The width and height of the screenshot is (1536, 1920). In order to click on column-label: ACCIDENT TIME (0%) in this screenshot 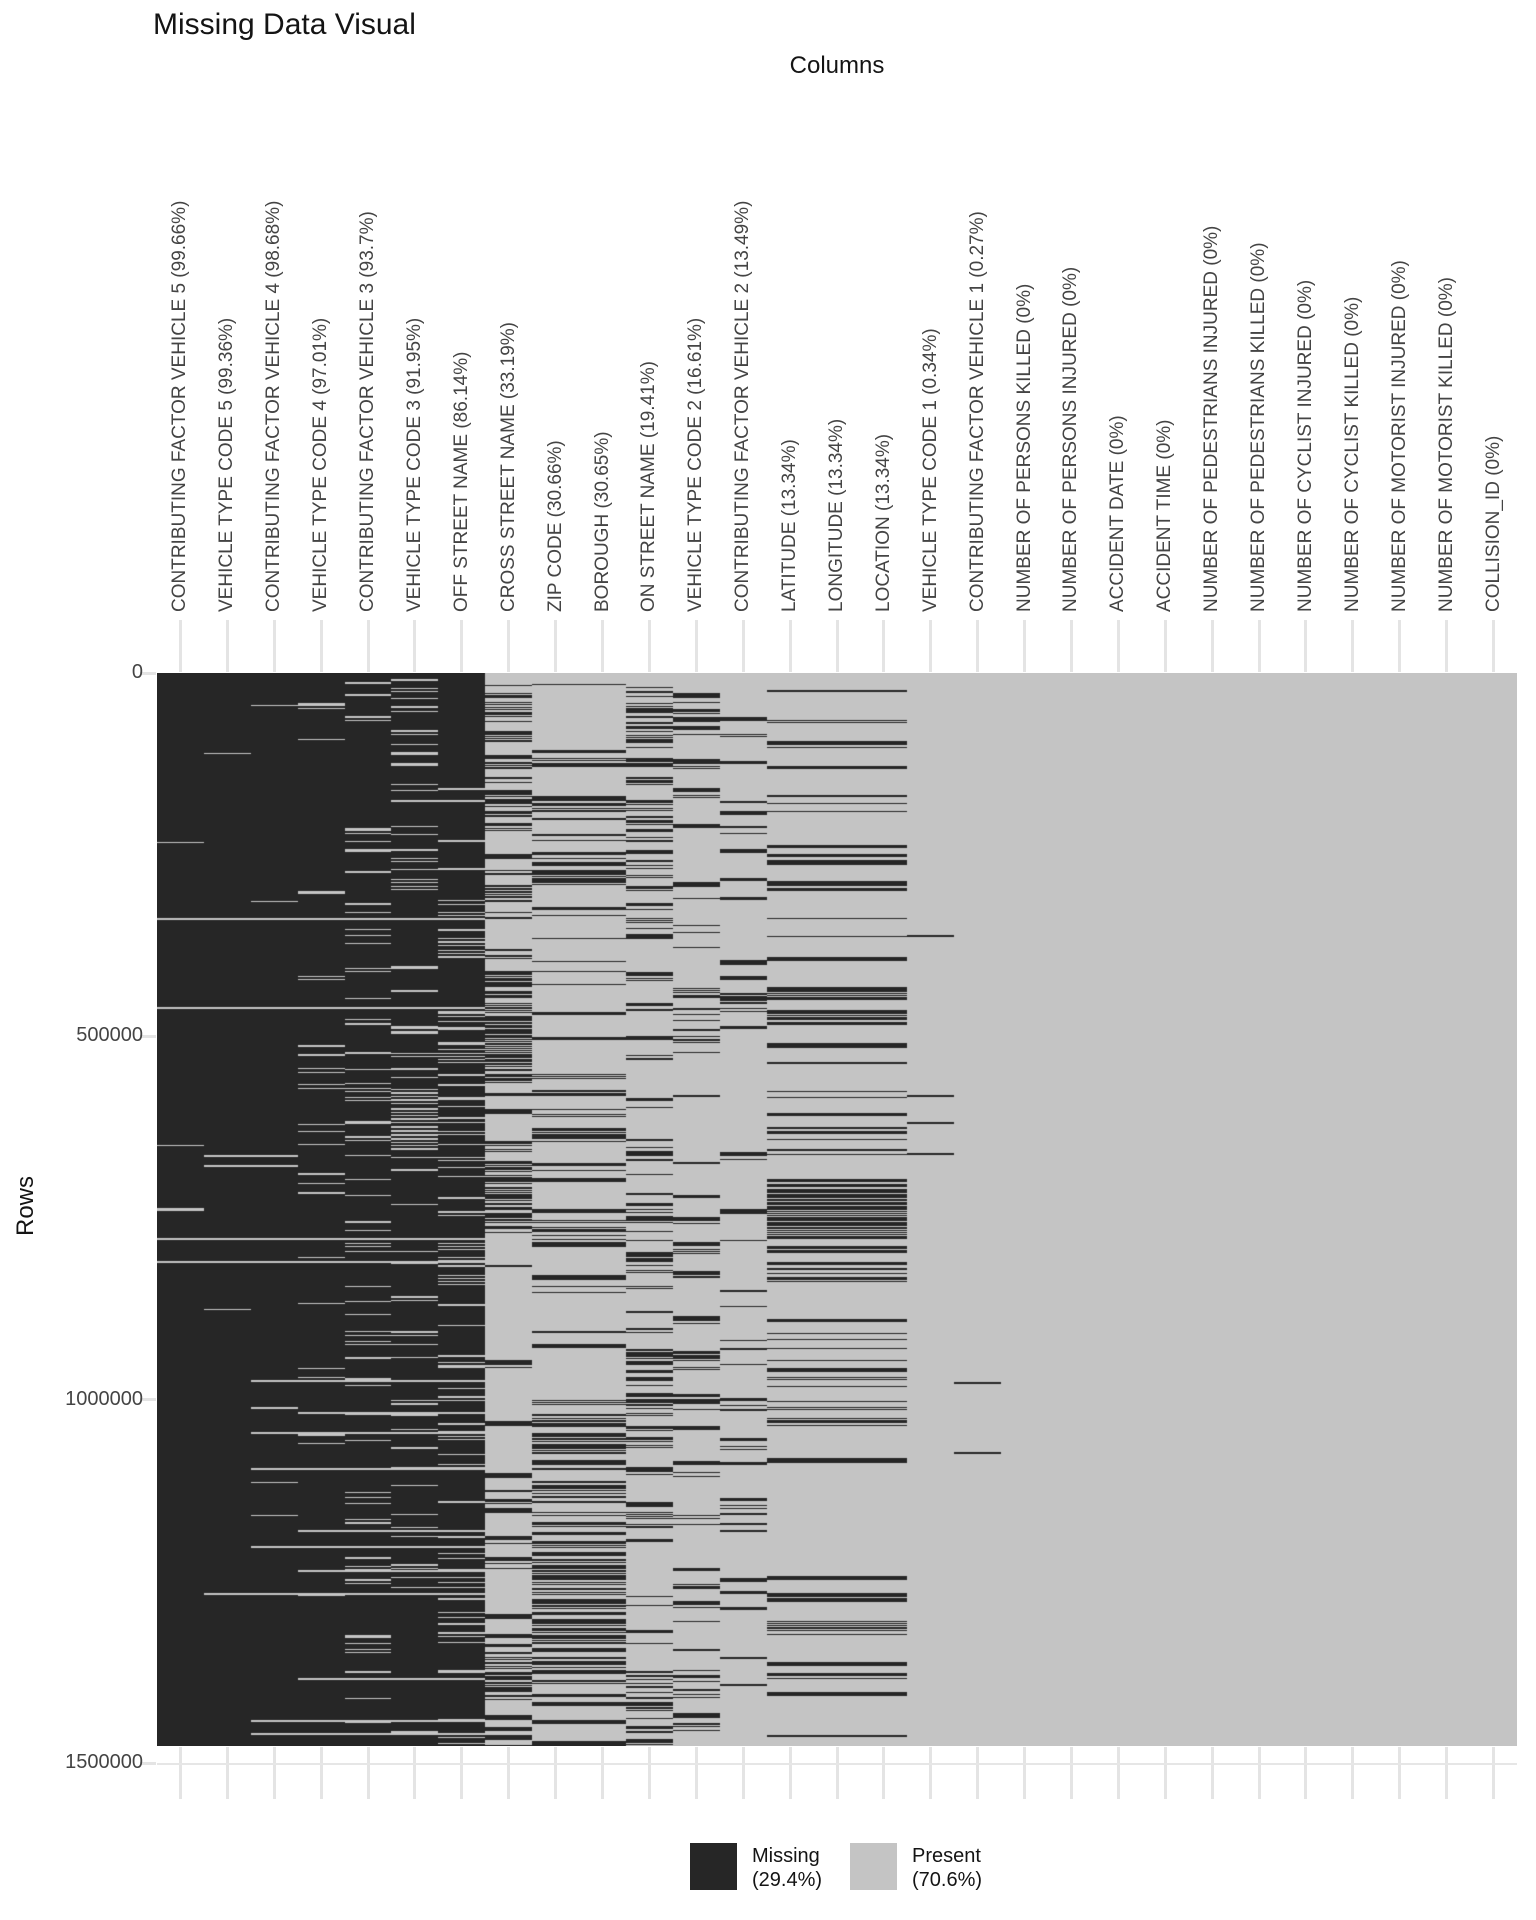, I will do `click(1165, 516)`.